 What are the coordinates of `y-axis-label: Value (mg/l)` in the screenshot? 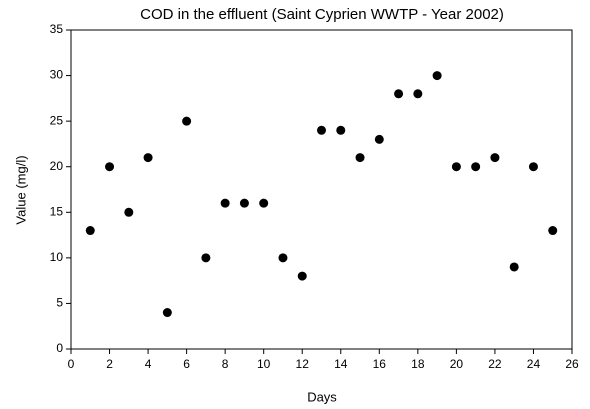 It's located at (20, 189).